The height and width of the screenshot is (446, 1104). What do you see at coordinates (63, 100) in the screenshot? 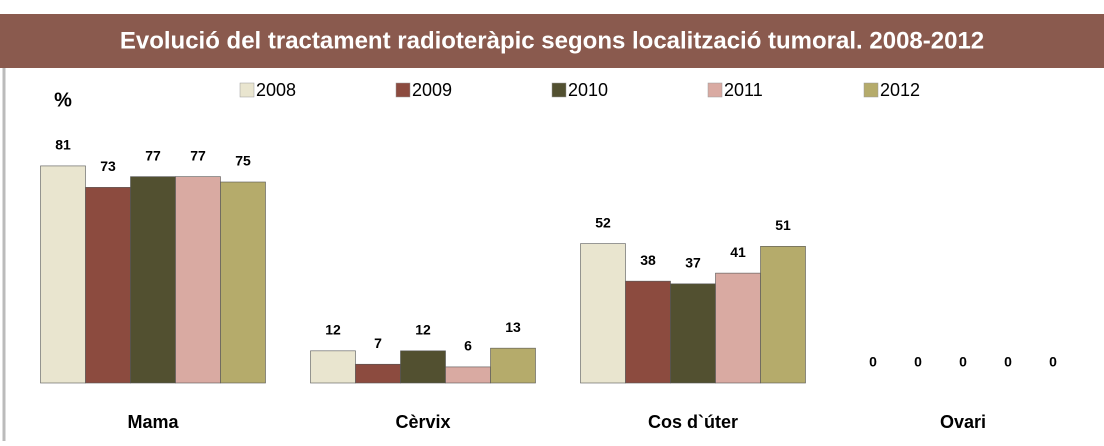
I see `y-axis-label: %` at bounding box center [63, 100].